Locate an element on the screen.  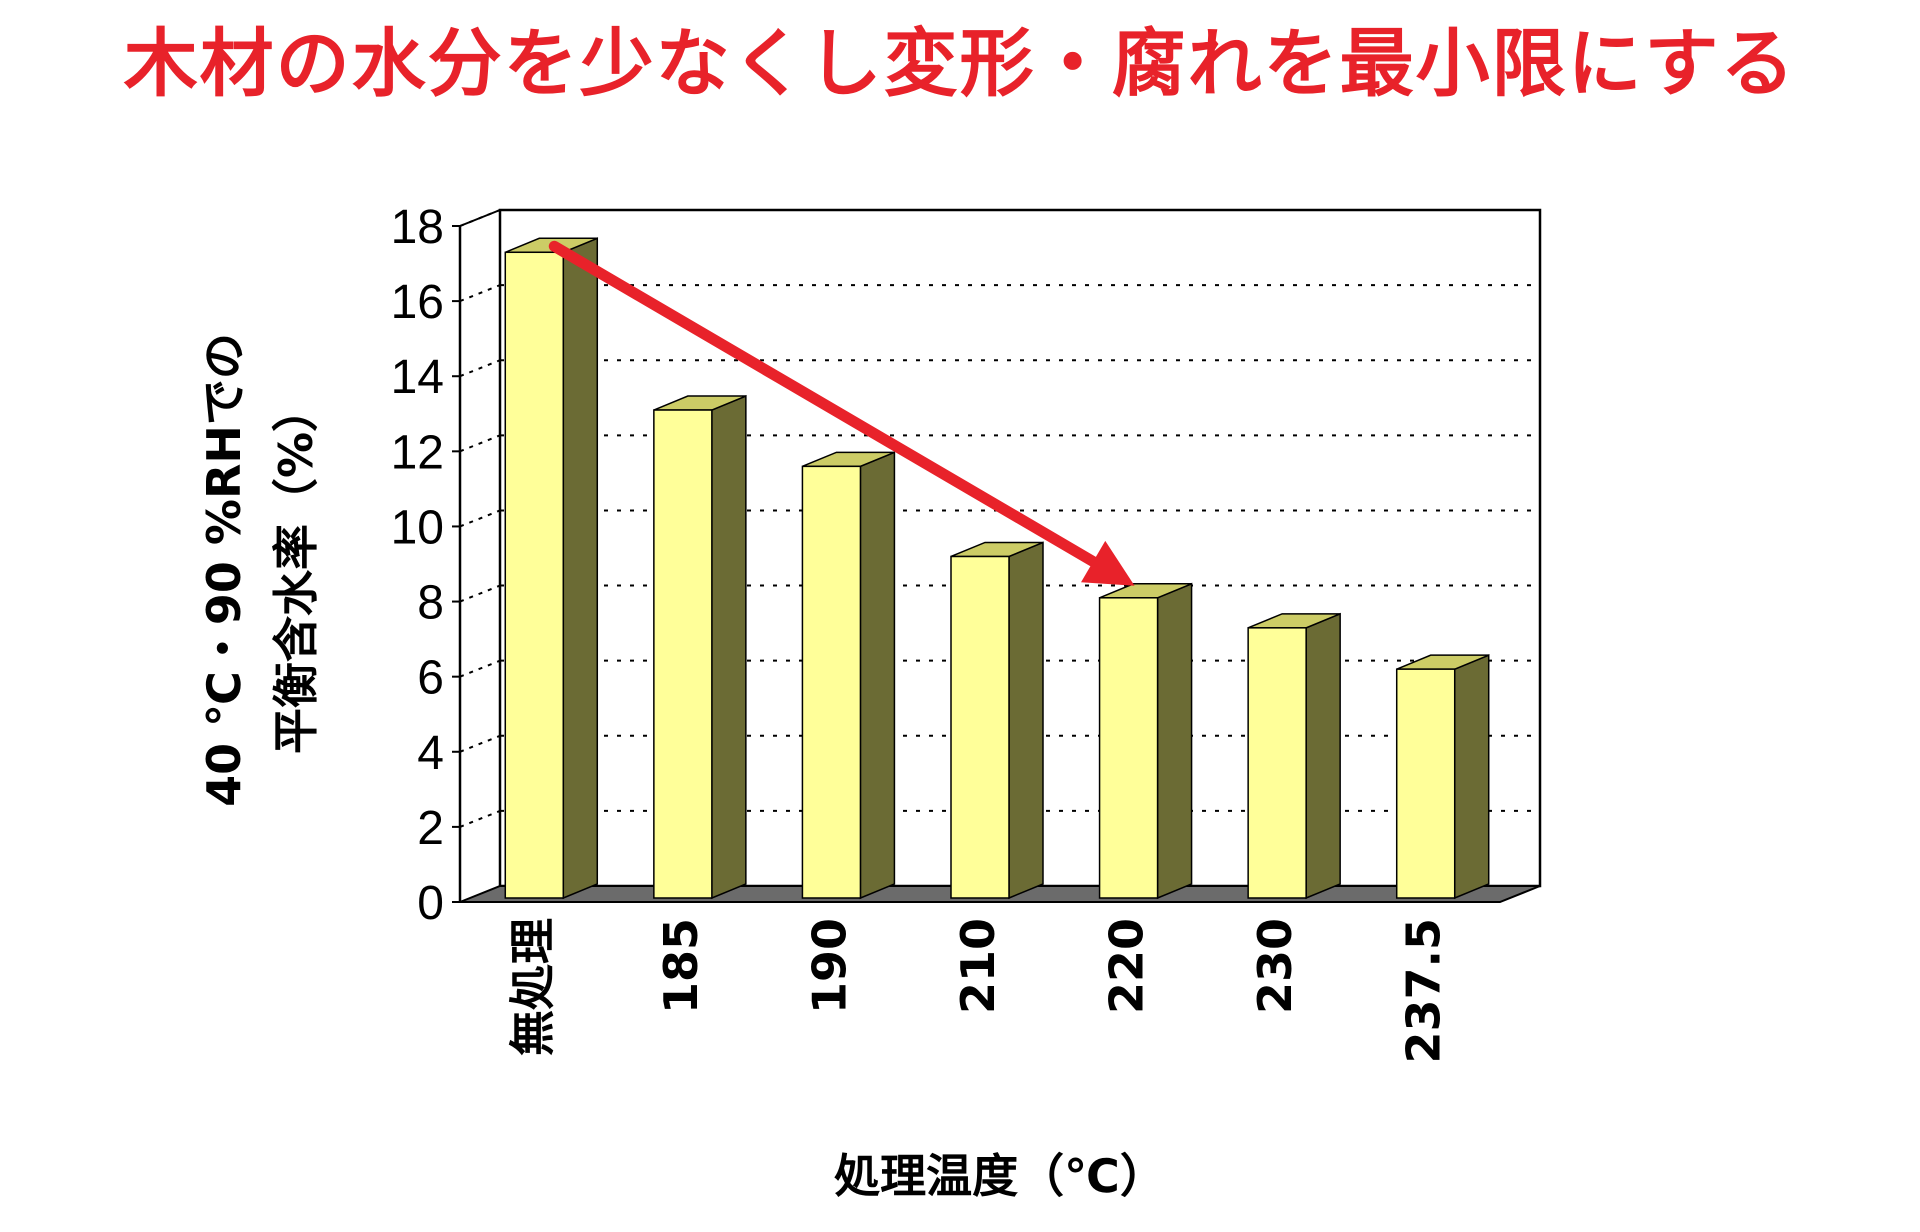
y-tick-label: 12 is located at coordinates (417, 452).